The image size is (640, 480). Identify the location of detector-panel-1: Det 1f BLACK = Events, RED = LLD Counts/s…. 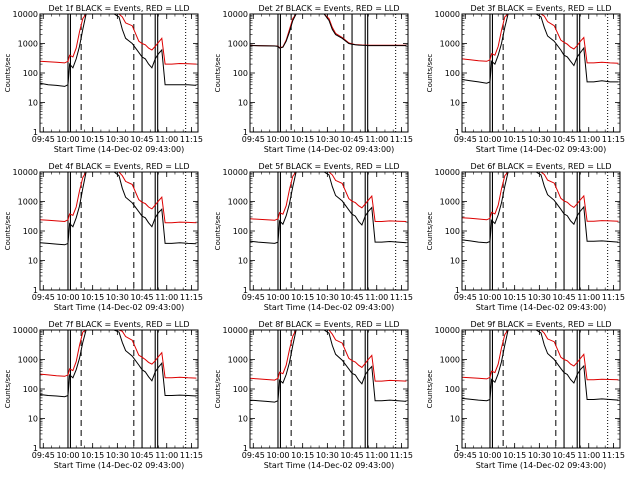
(103, 79).